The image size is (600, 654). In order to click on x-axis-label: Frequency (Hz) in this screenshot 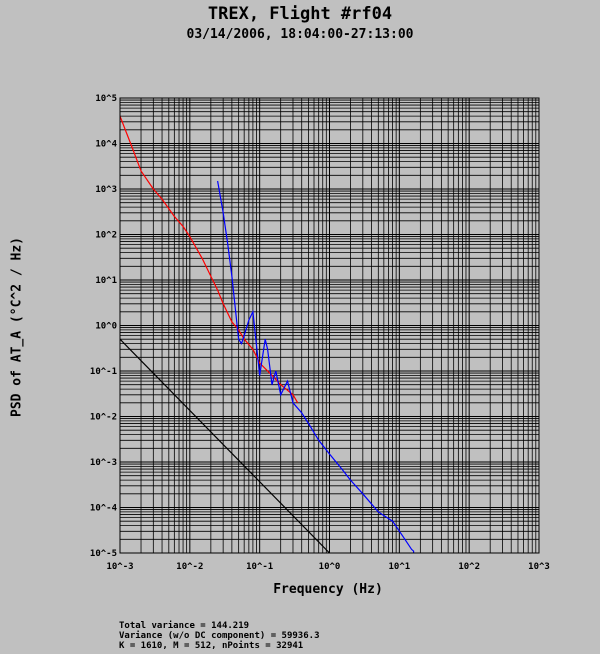, I will do `click(328, 589)`.